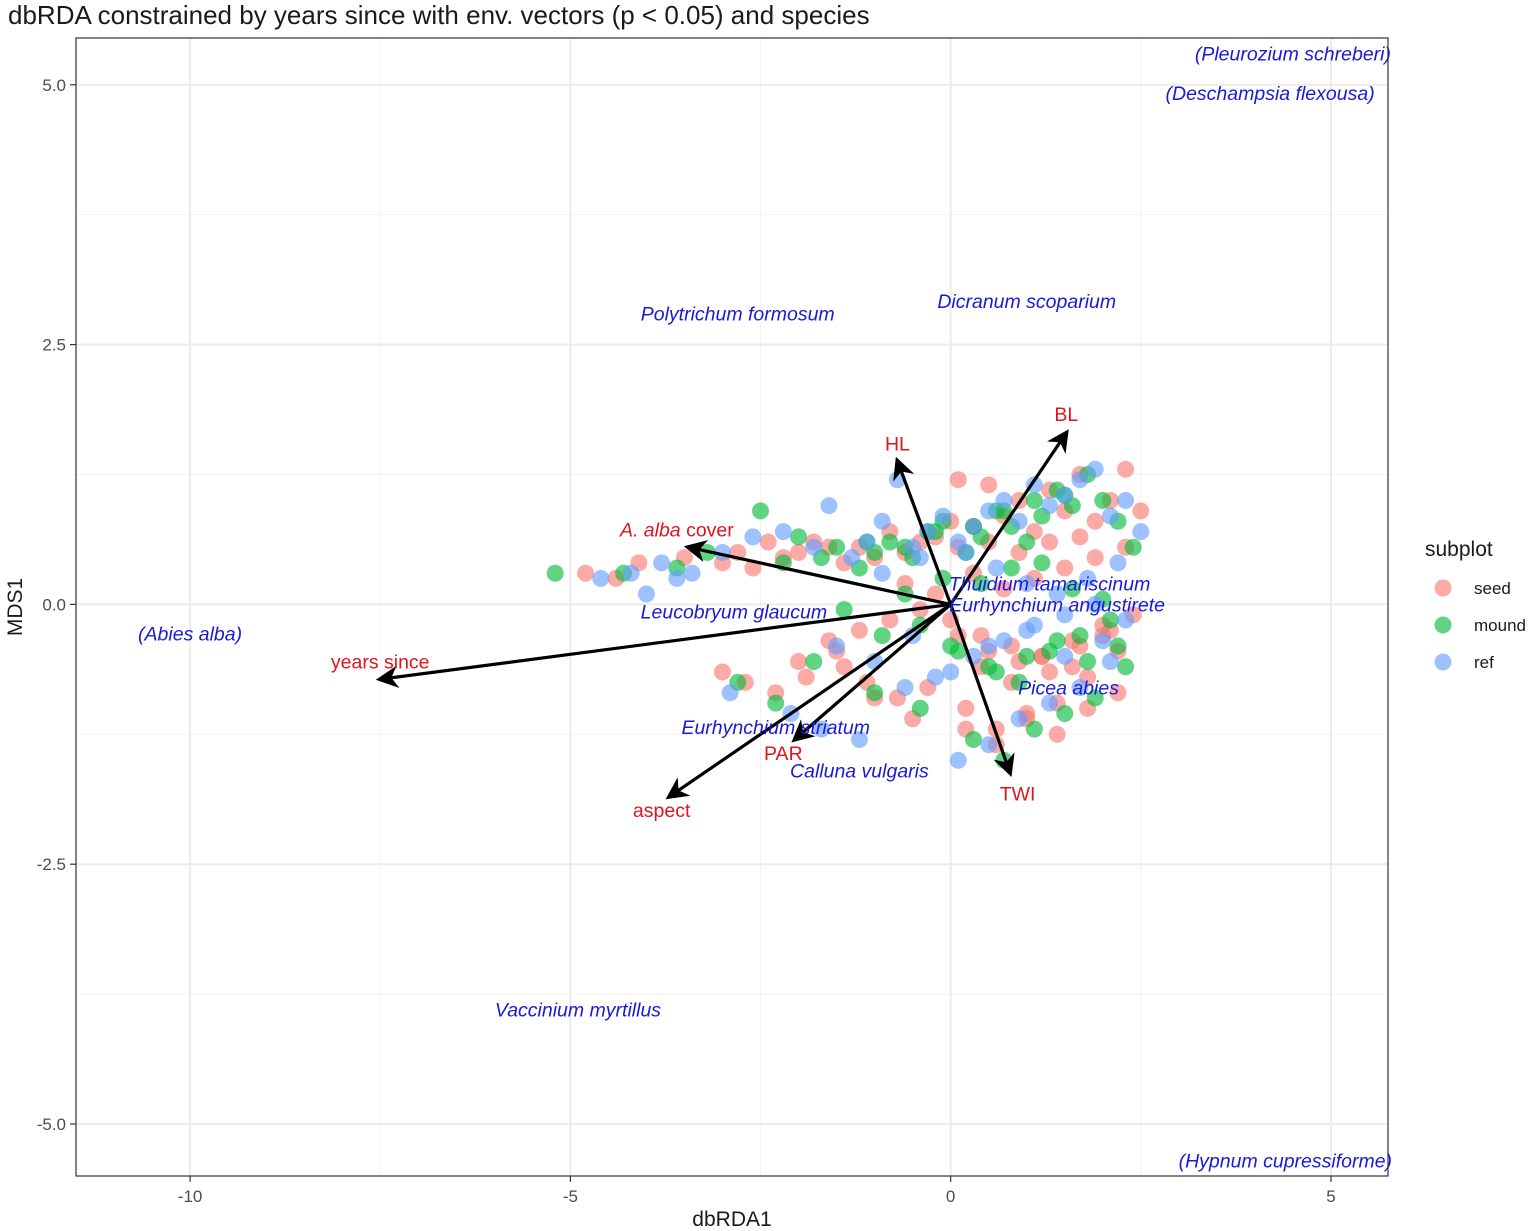  I want to click on species-label: Vaccinium myrtillus, so click(578, 1011).